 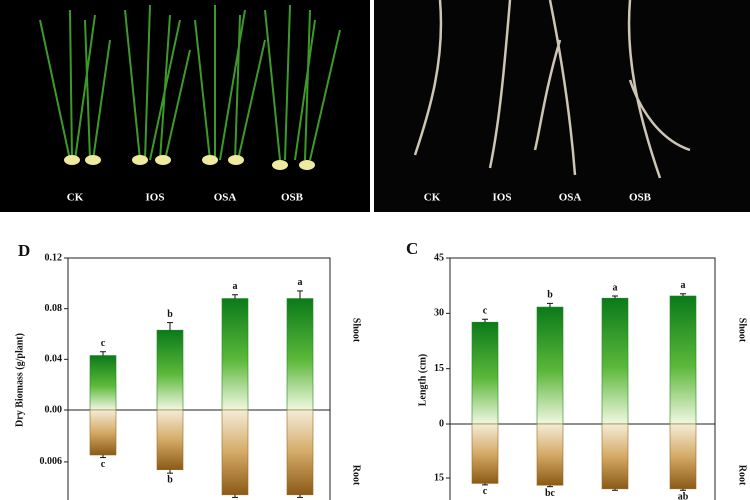 I want to click on y-tick-label: 15, so click(x=439, y=368).